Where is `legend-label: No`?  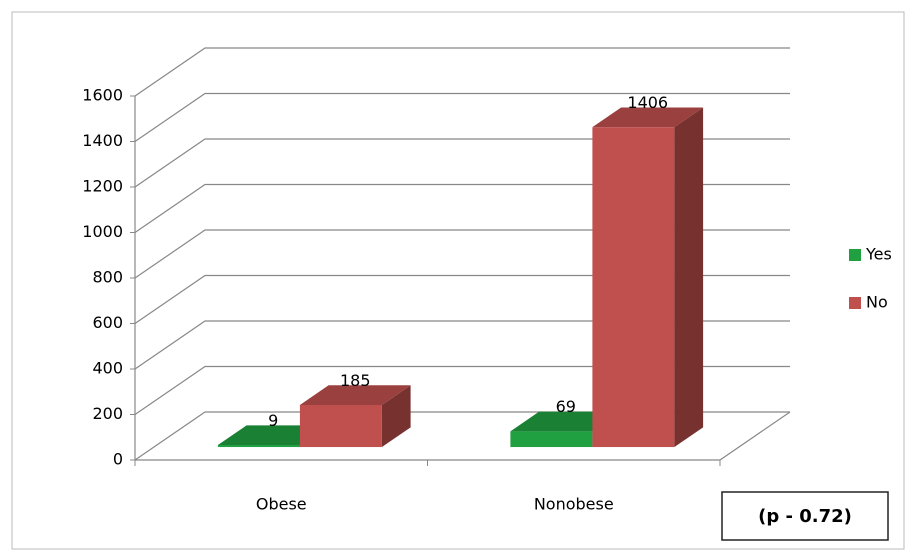 legend-label: No is located at coordinates (877, 302).